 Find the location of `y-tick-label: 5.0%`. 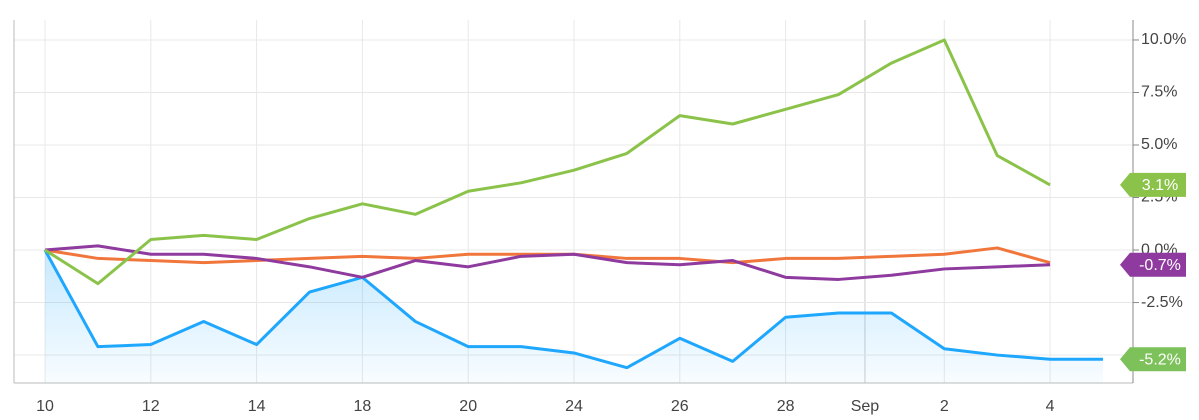

y-tick-label: 5.0% is located at coordinates (1159, 144).